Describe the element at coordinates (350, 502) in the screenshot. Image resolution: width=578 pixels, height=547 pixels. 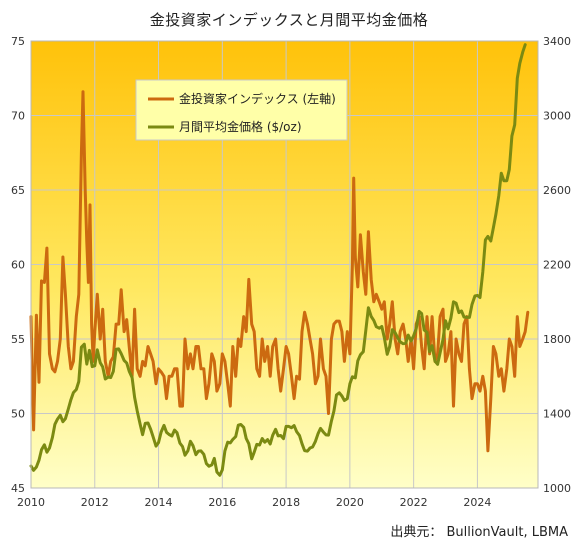
I see `x-tick-label: 2020` at that location.